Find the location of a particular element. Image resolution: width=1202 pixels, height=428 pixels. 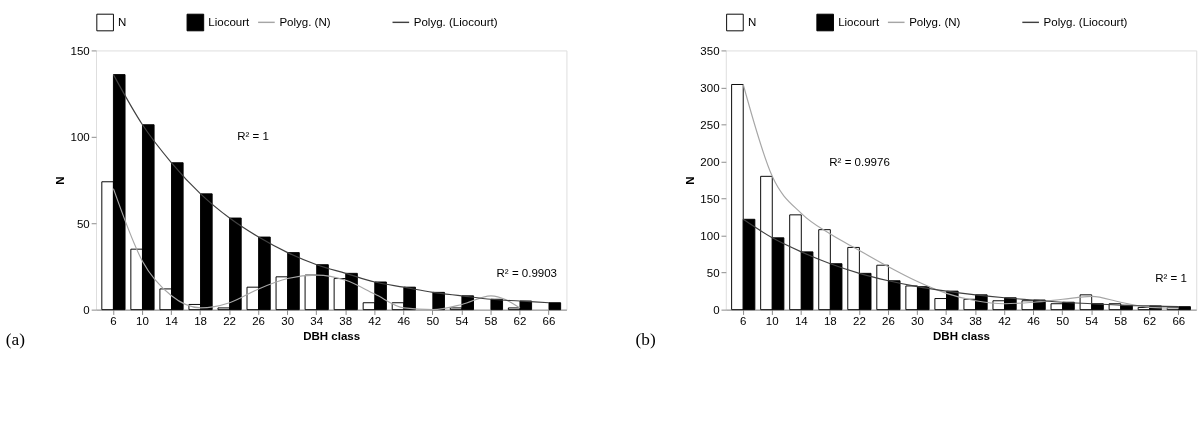

y-tick-label: 200 is located at coordinates (710, 161).